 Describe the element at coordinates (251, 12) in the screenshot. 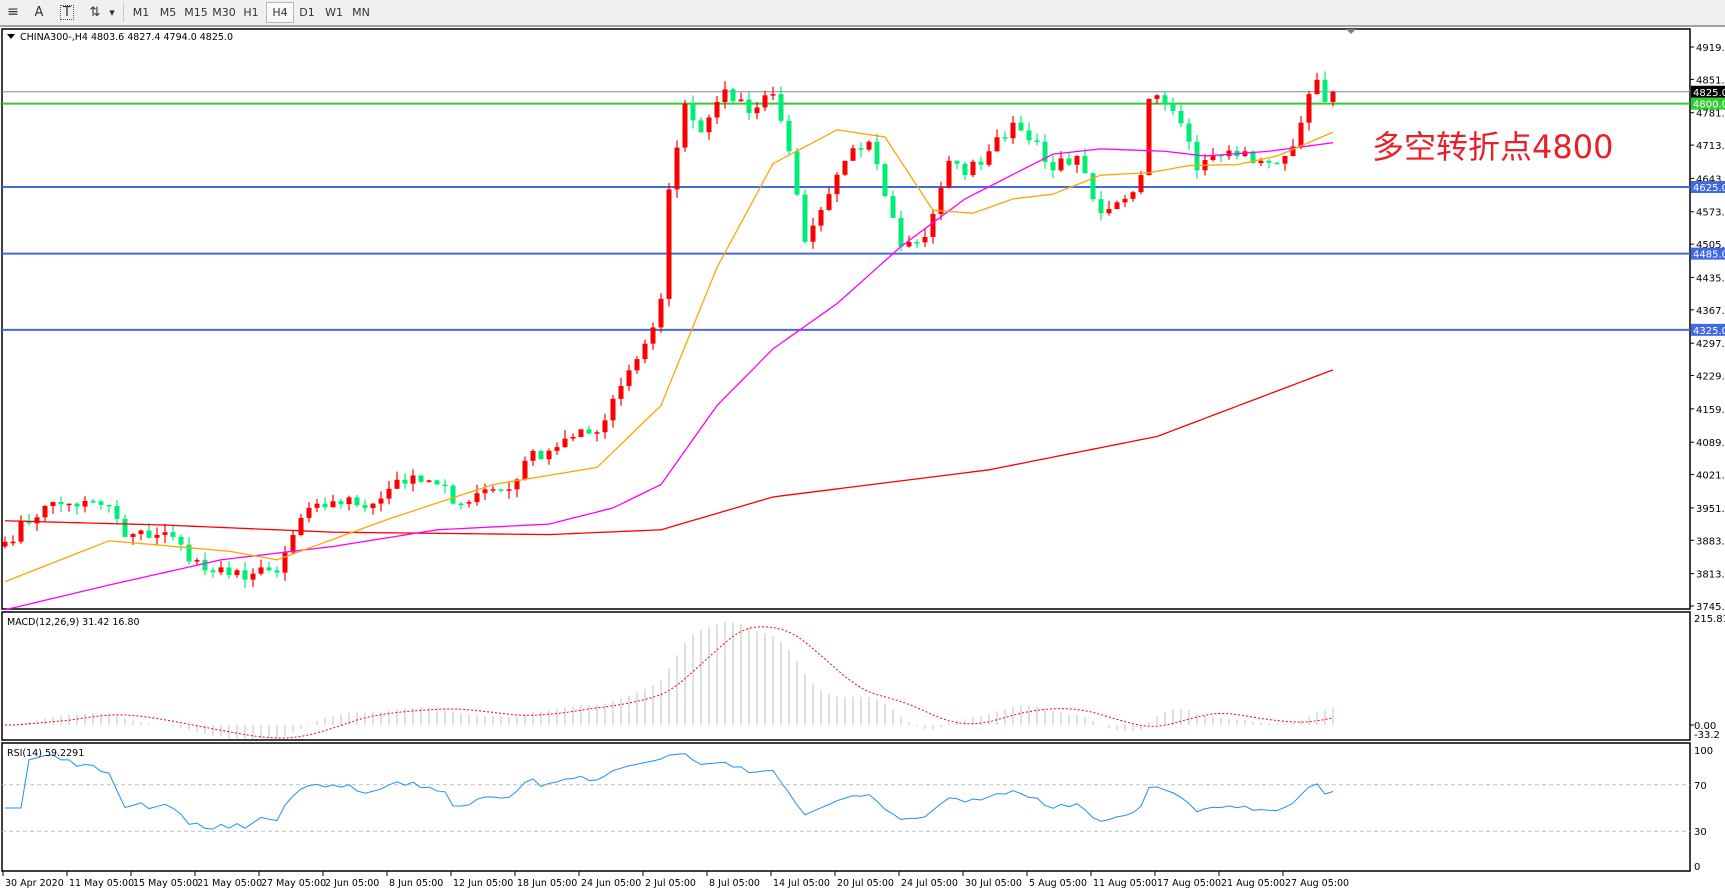

I see `timeframe-h1: H1` at that location.